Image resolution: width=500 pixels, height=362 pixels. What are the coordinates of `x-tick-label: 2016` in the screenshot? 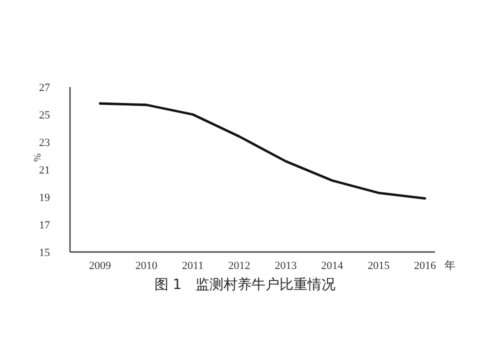 It's located at (425, 266).